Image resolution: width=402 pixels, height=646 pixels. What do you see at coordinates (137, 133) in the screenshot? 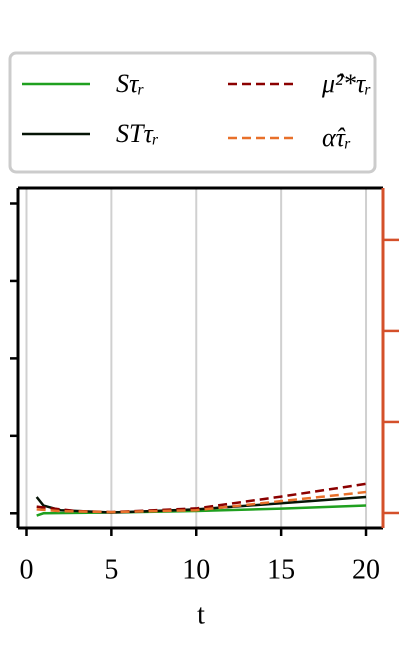
I see `legend-label: STτᵣ` at bounding box center [137, 133].